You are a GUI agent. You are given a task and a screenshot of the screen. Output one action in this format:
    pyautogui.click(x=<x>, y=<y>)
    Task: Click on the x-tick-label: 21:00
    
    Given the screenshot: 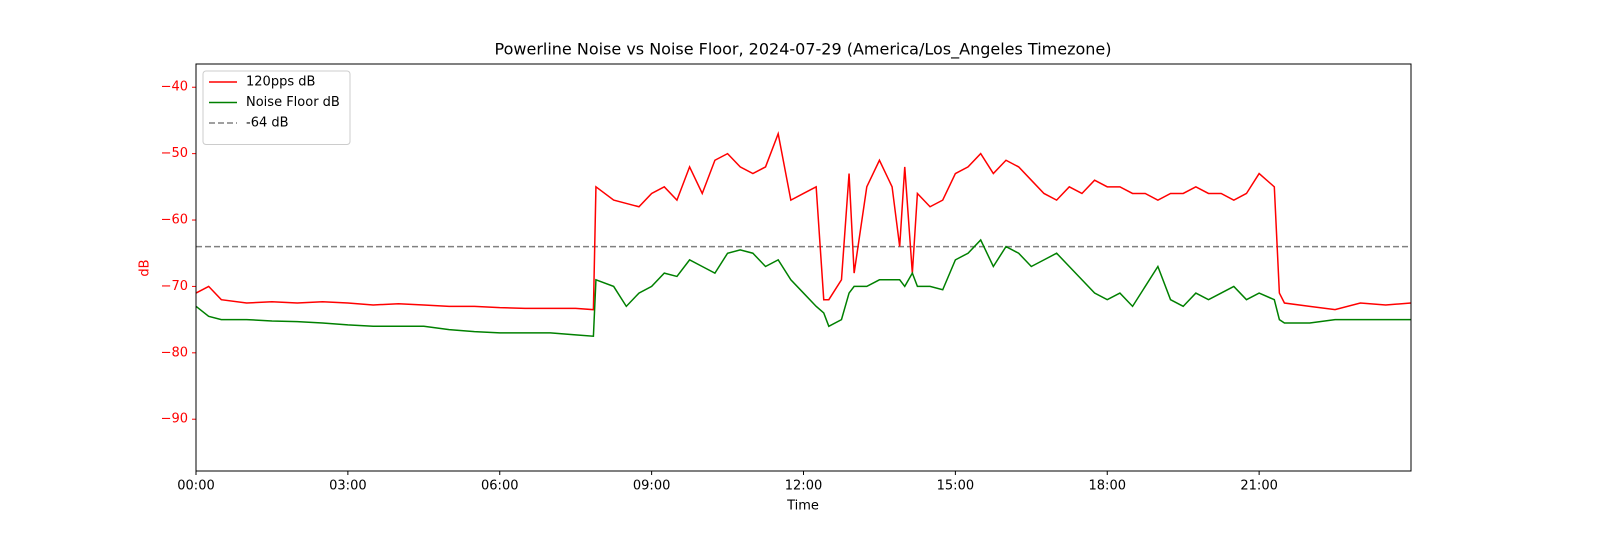 What is the action you would take?
    pyautogui.click(x=1258, y=486)
    